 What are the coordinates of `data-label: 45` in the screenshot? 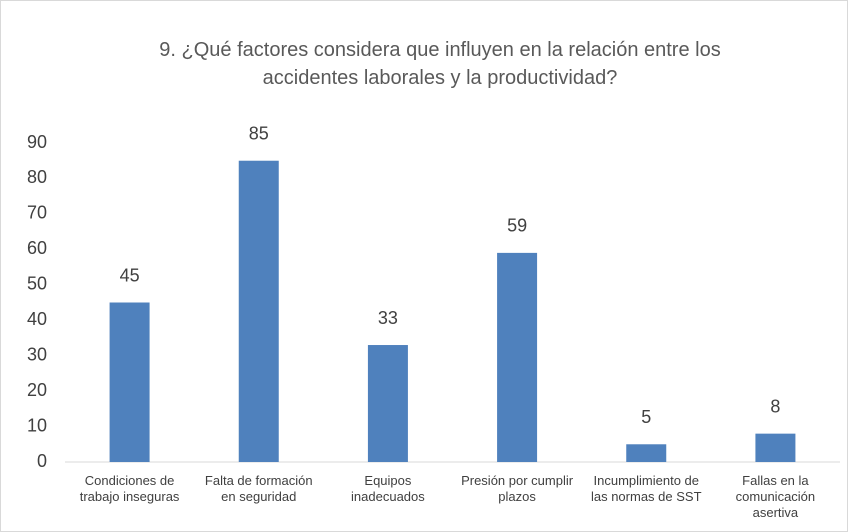 It's located at (130, 275).